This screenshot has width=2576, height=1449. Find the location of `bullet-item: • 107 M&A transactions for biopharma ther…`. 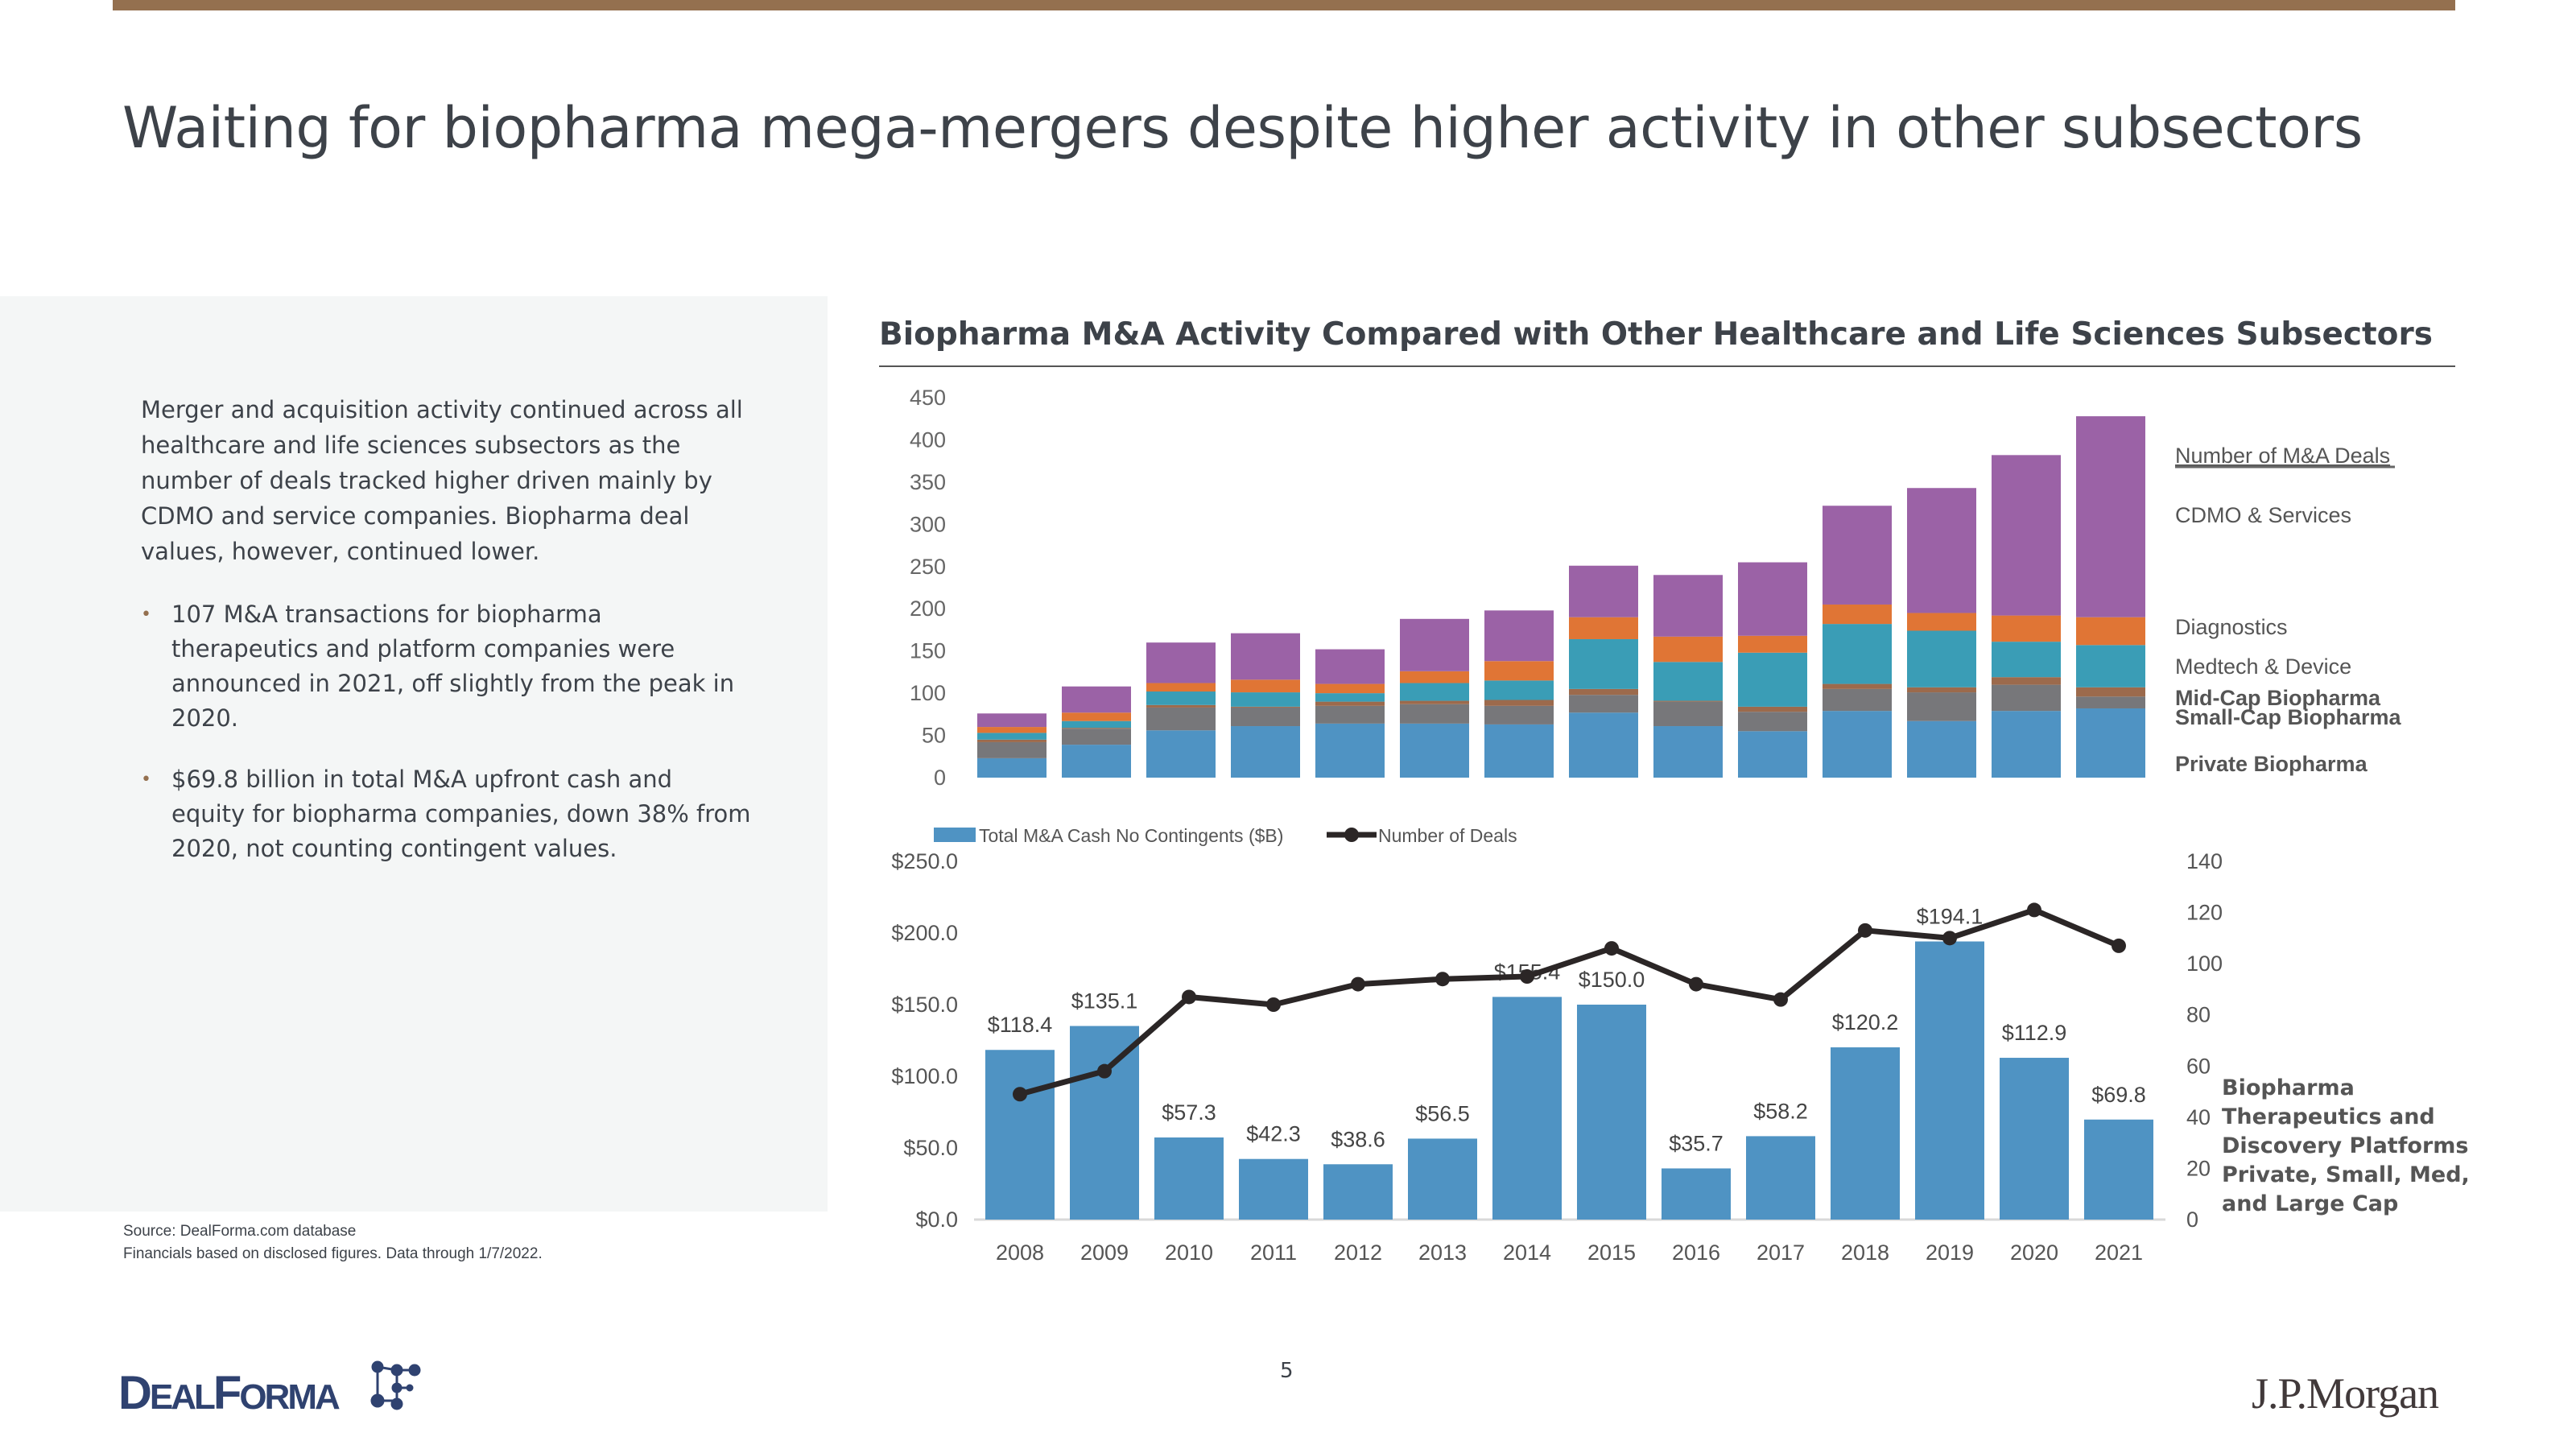

bullet-item: • 107 M&A transactions for biopharma ther… is located at coordinates (447, 666).